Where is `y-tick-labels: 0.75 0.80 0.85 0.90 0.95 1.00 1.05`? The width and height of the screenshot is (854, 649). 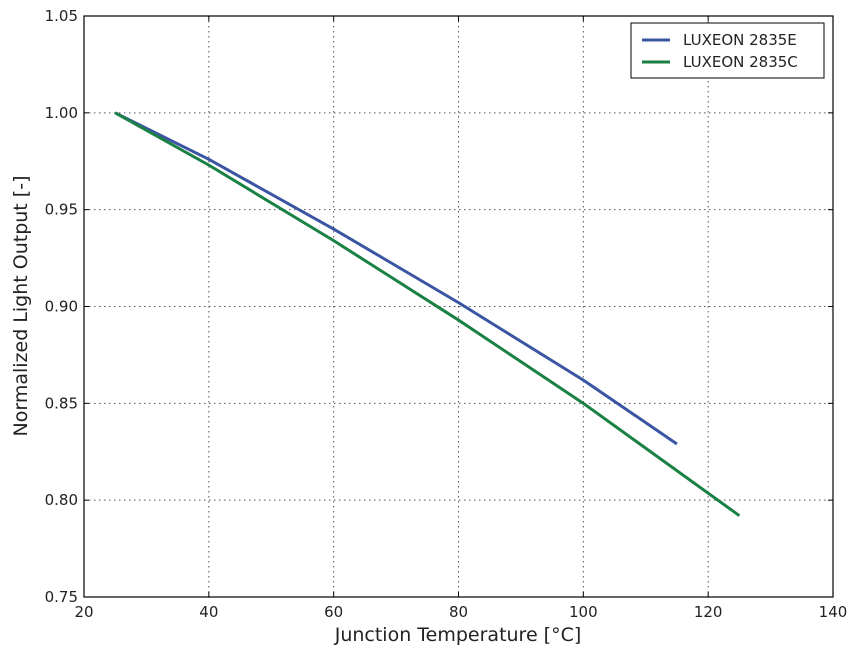 y-tick-labels: 0.75 0.80 0.85 0.90 0.95 1.00 1.05 is located at coordinates (61, 306).